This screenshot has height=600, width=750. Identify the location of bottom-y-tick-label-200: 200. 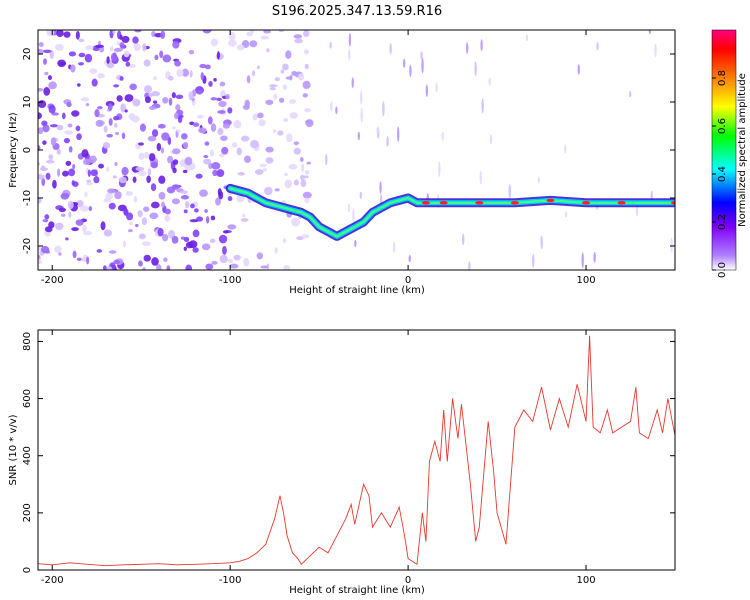
(27, 512).